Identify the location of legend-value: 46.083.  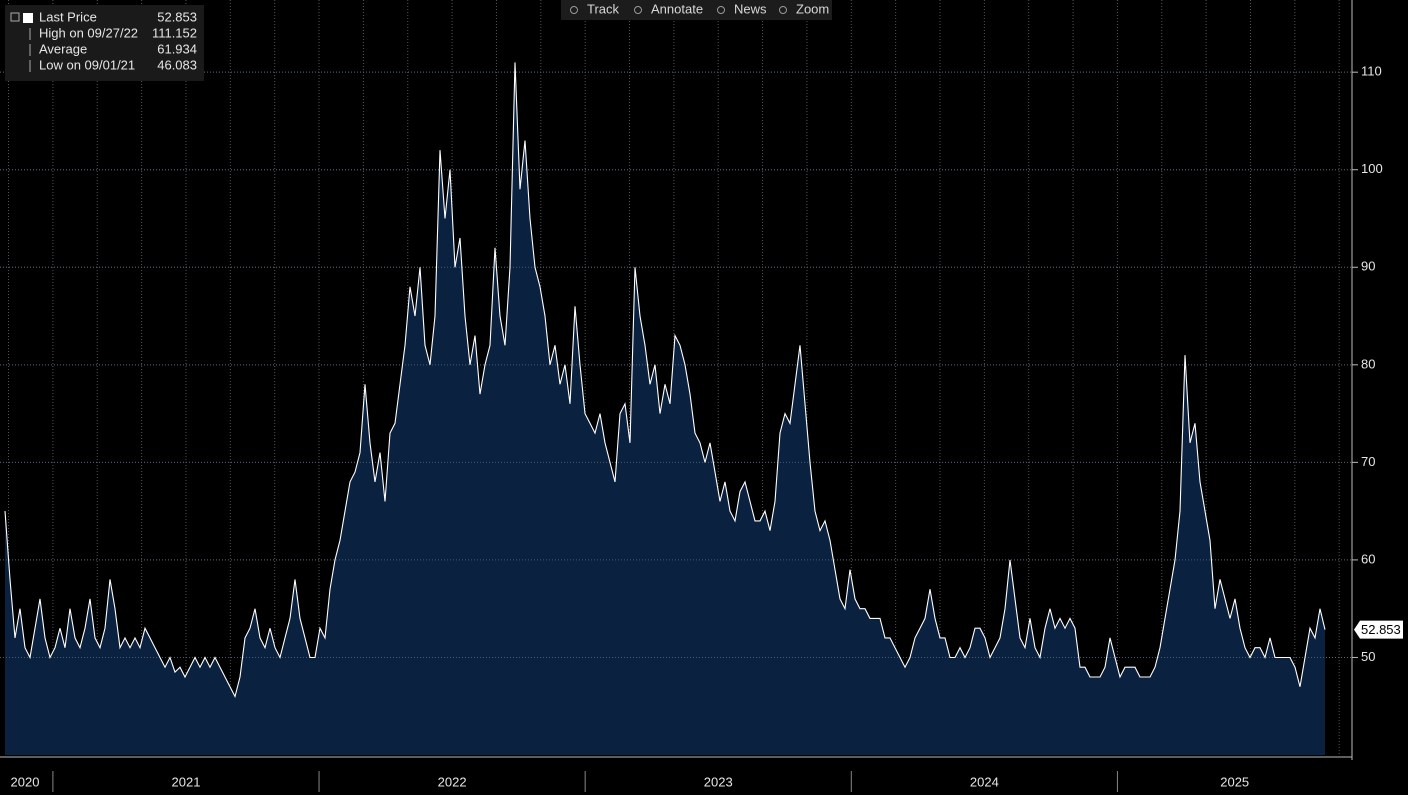
(177, 64).